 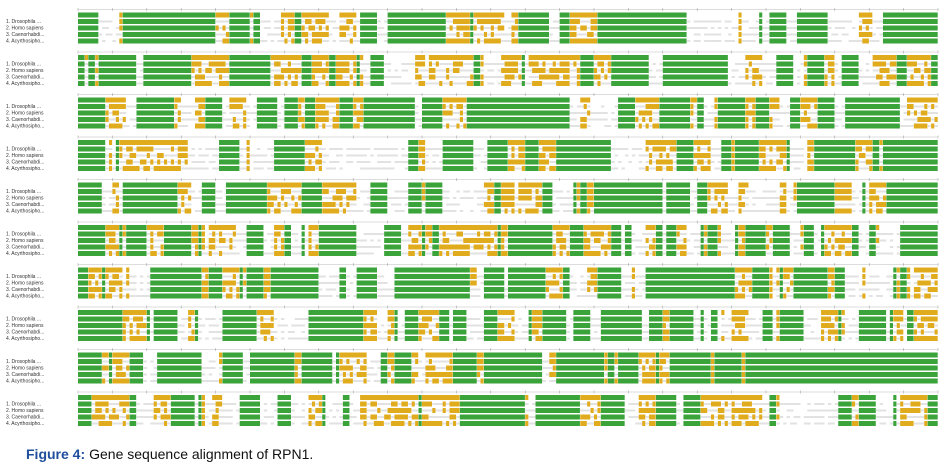 I want to click on sequence-label: 2. Homo sapiens, so click(x=25, y=28).